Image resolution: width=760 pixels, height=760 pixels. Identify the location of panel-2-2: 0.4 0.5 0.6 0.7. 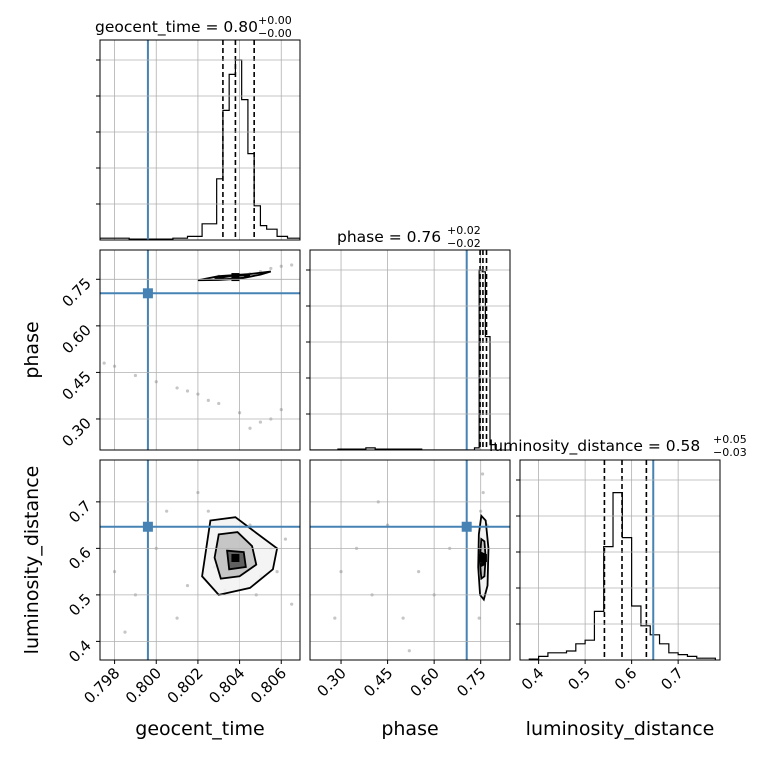
(618, 576).